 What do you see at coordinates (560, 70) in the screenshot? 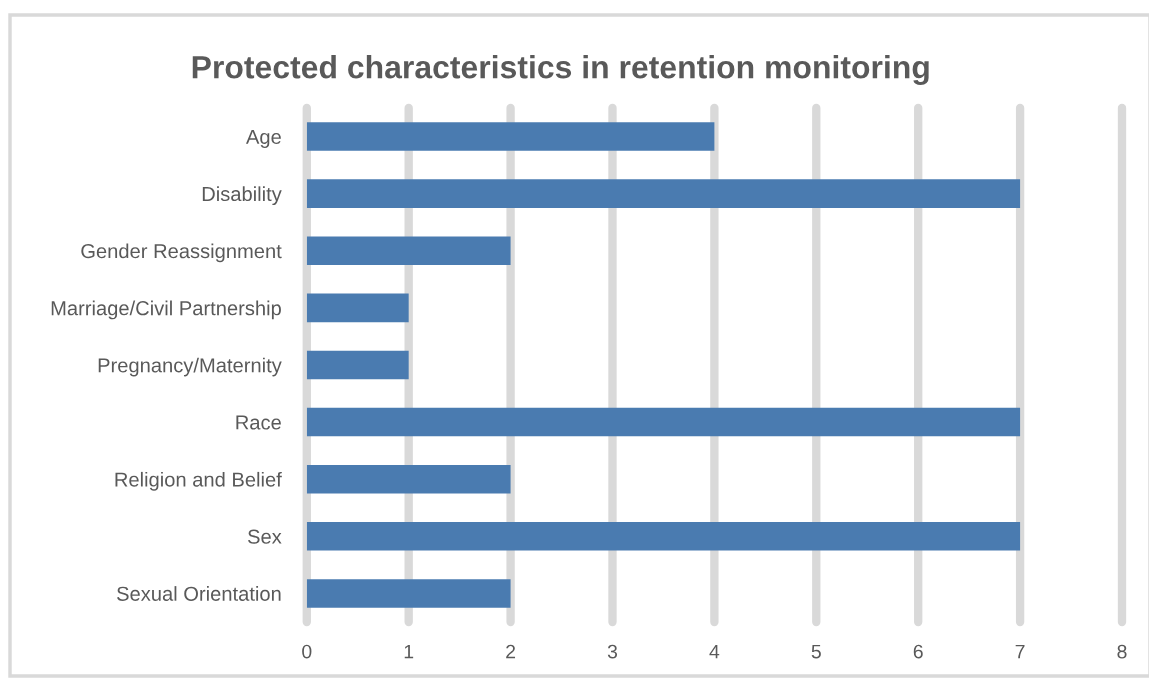
I see `chart-title: Protected characteristics in retention monitoring` at bounding box center [560, 70].